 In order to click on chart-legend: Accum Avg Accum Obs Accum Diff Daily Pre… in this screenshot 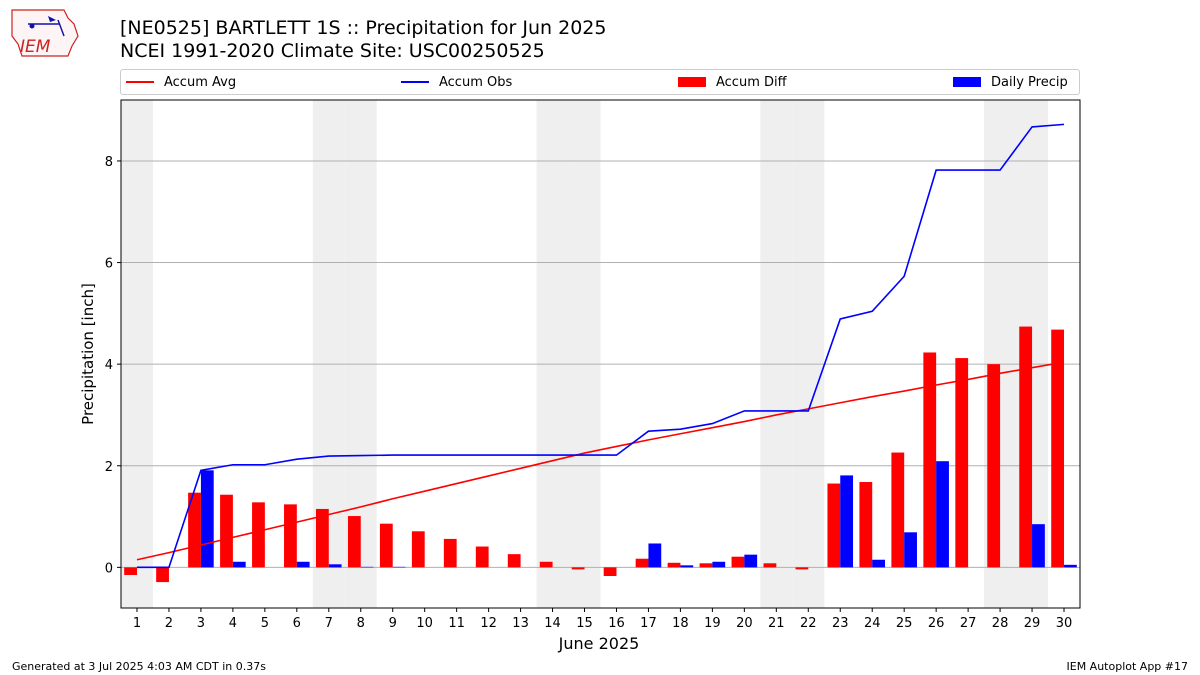, I will do `click(600, 82)`.